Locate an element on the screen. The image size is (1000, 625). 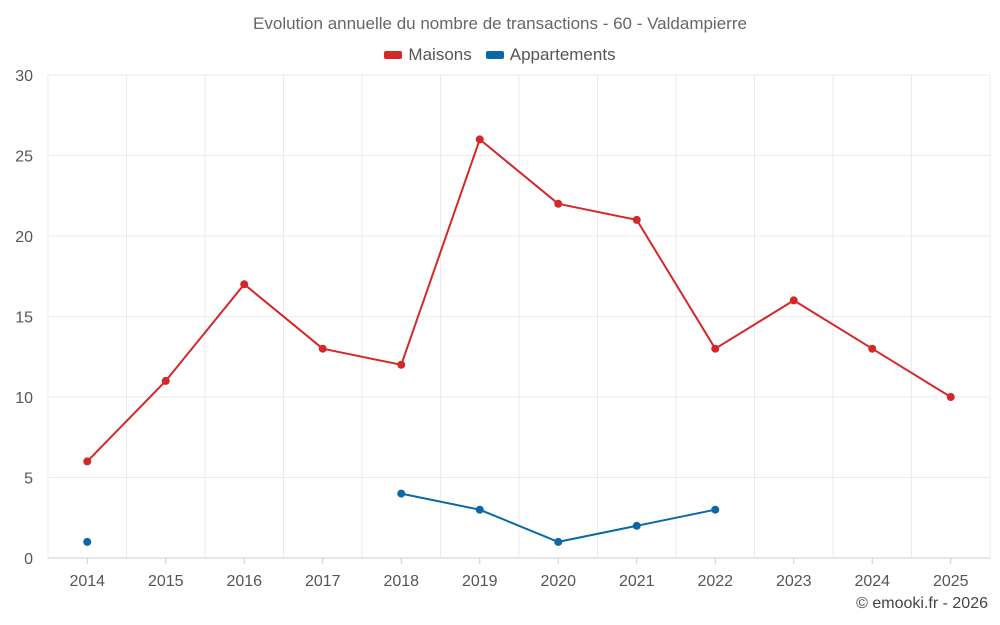
x-tick-label-2023: 2023 is located at coordinates (794, 581).